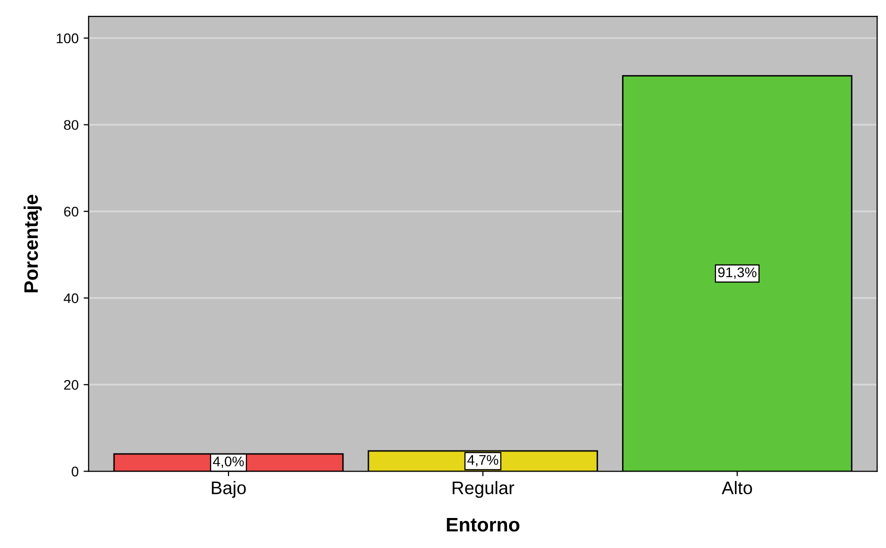 The width and height of the screenshot is (886, 548). I want to click on y-tick-label: 100, so click(67, 38).